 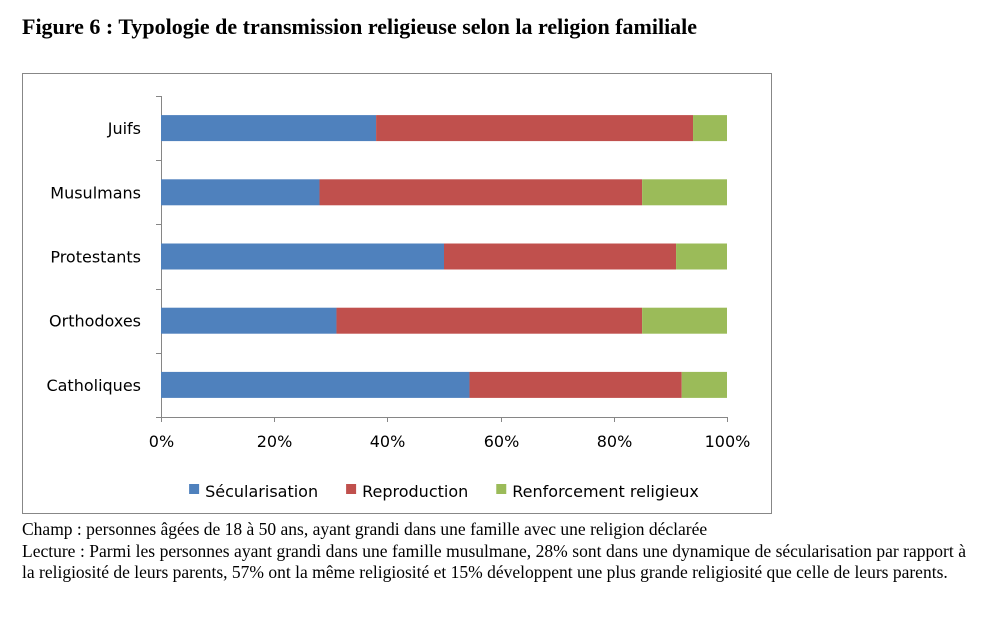 I want to click on legend-item-renforcement-religieux: Renforcement religieux, so click(x=597, y=491).